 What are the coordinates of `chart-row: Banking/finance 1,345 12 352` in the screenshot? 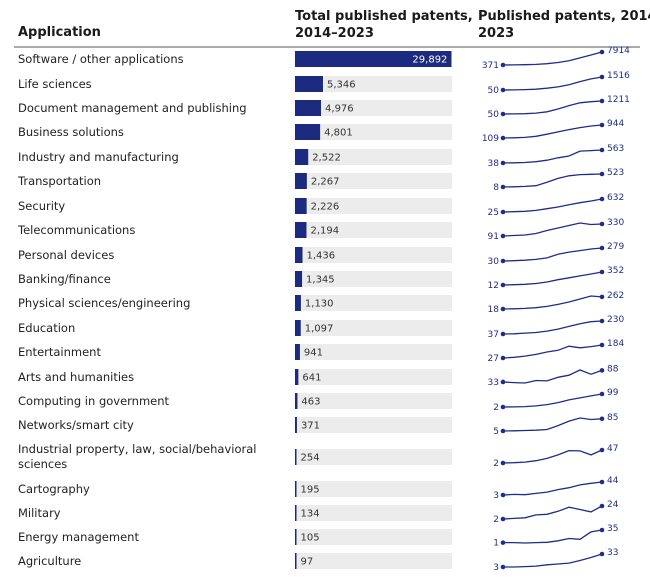 It's located at (321, 278).